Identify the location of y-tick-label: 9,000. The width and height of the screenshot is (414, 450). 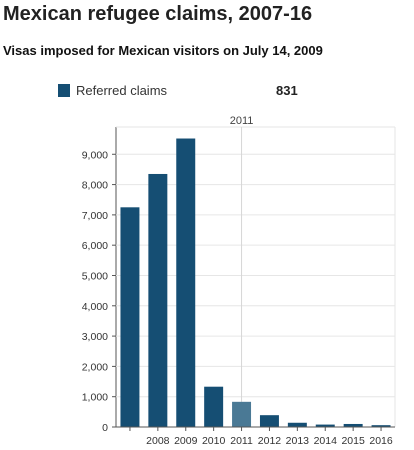
(95, 155).